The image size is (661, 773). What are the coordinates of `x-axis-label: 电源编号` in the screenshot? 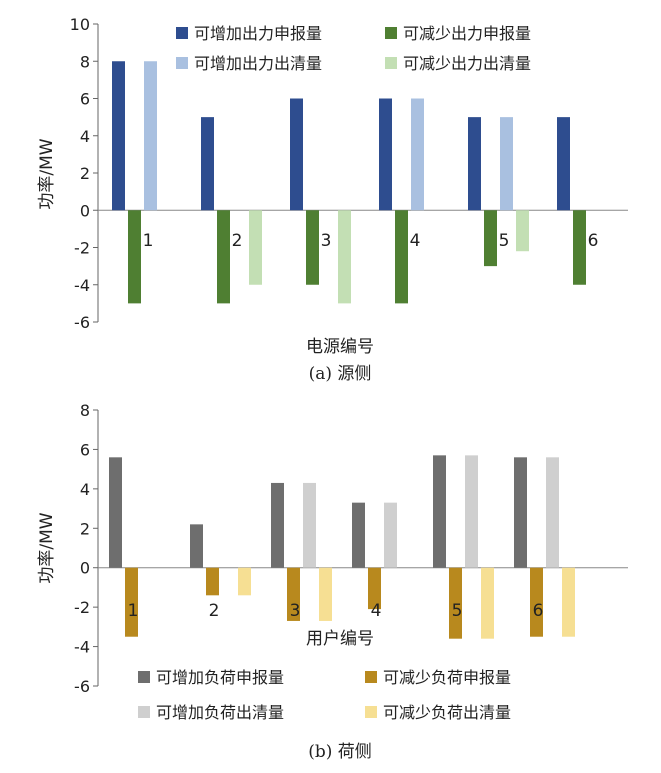 It's located at (340, 347).